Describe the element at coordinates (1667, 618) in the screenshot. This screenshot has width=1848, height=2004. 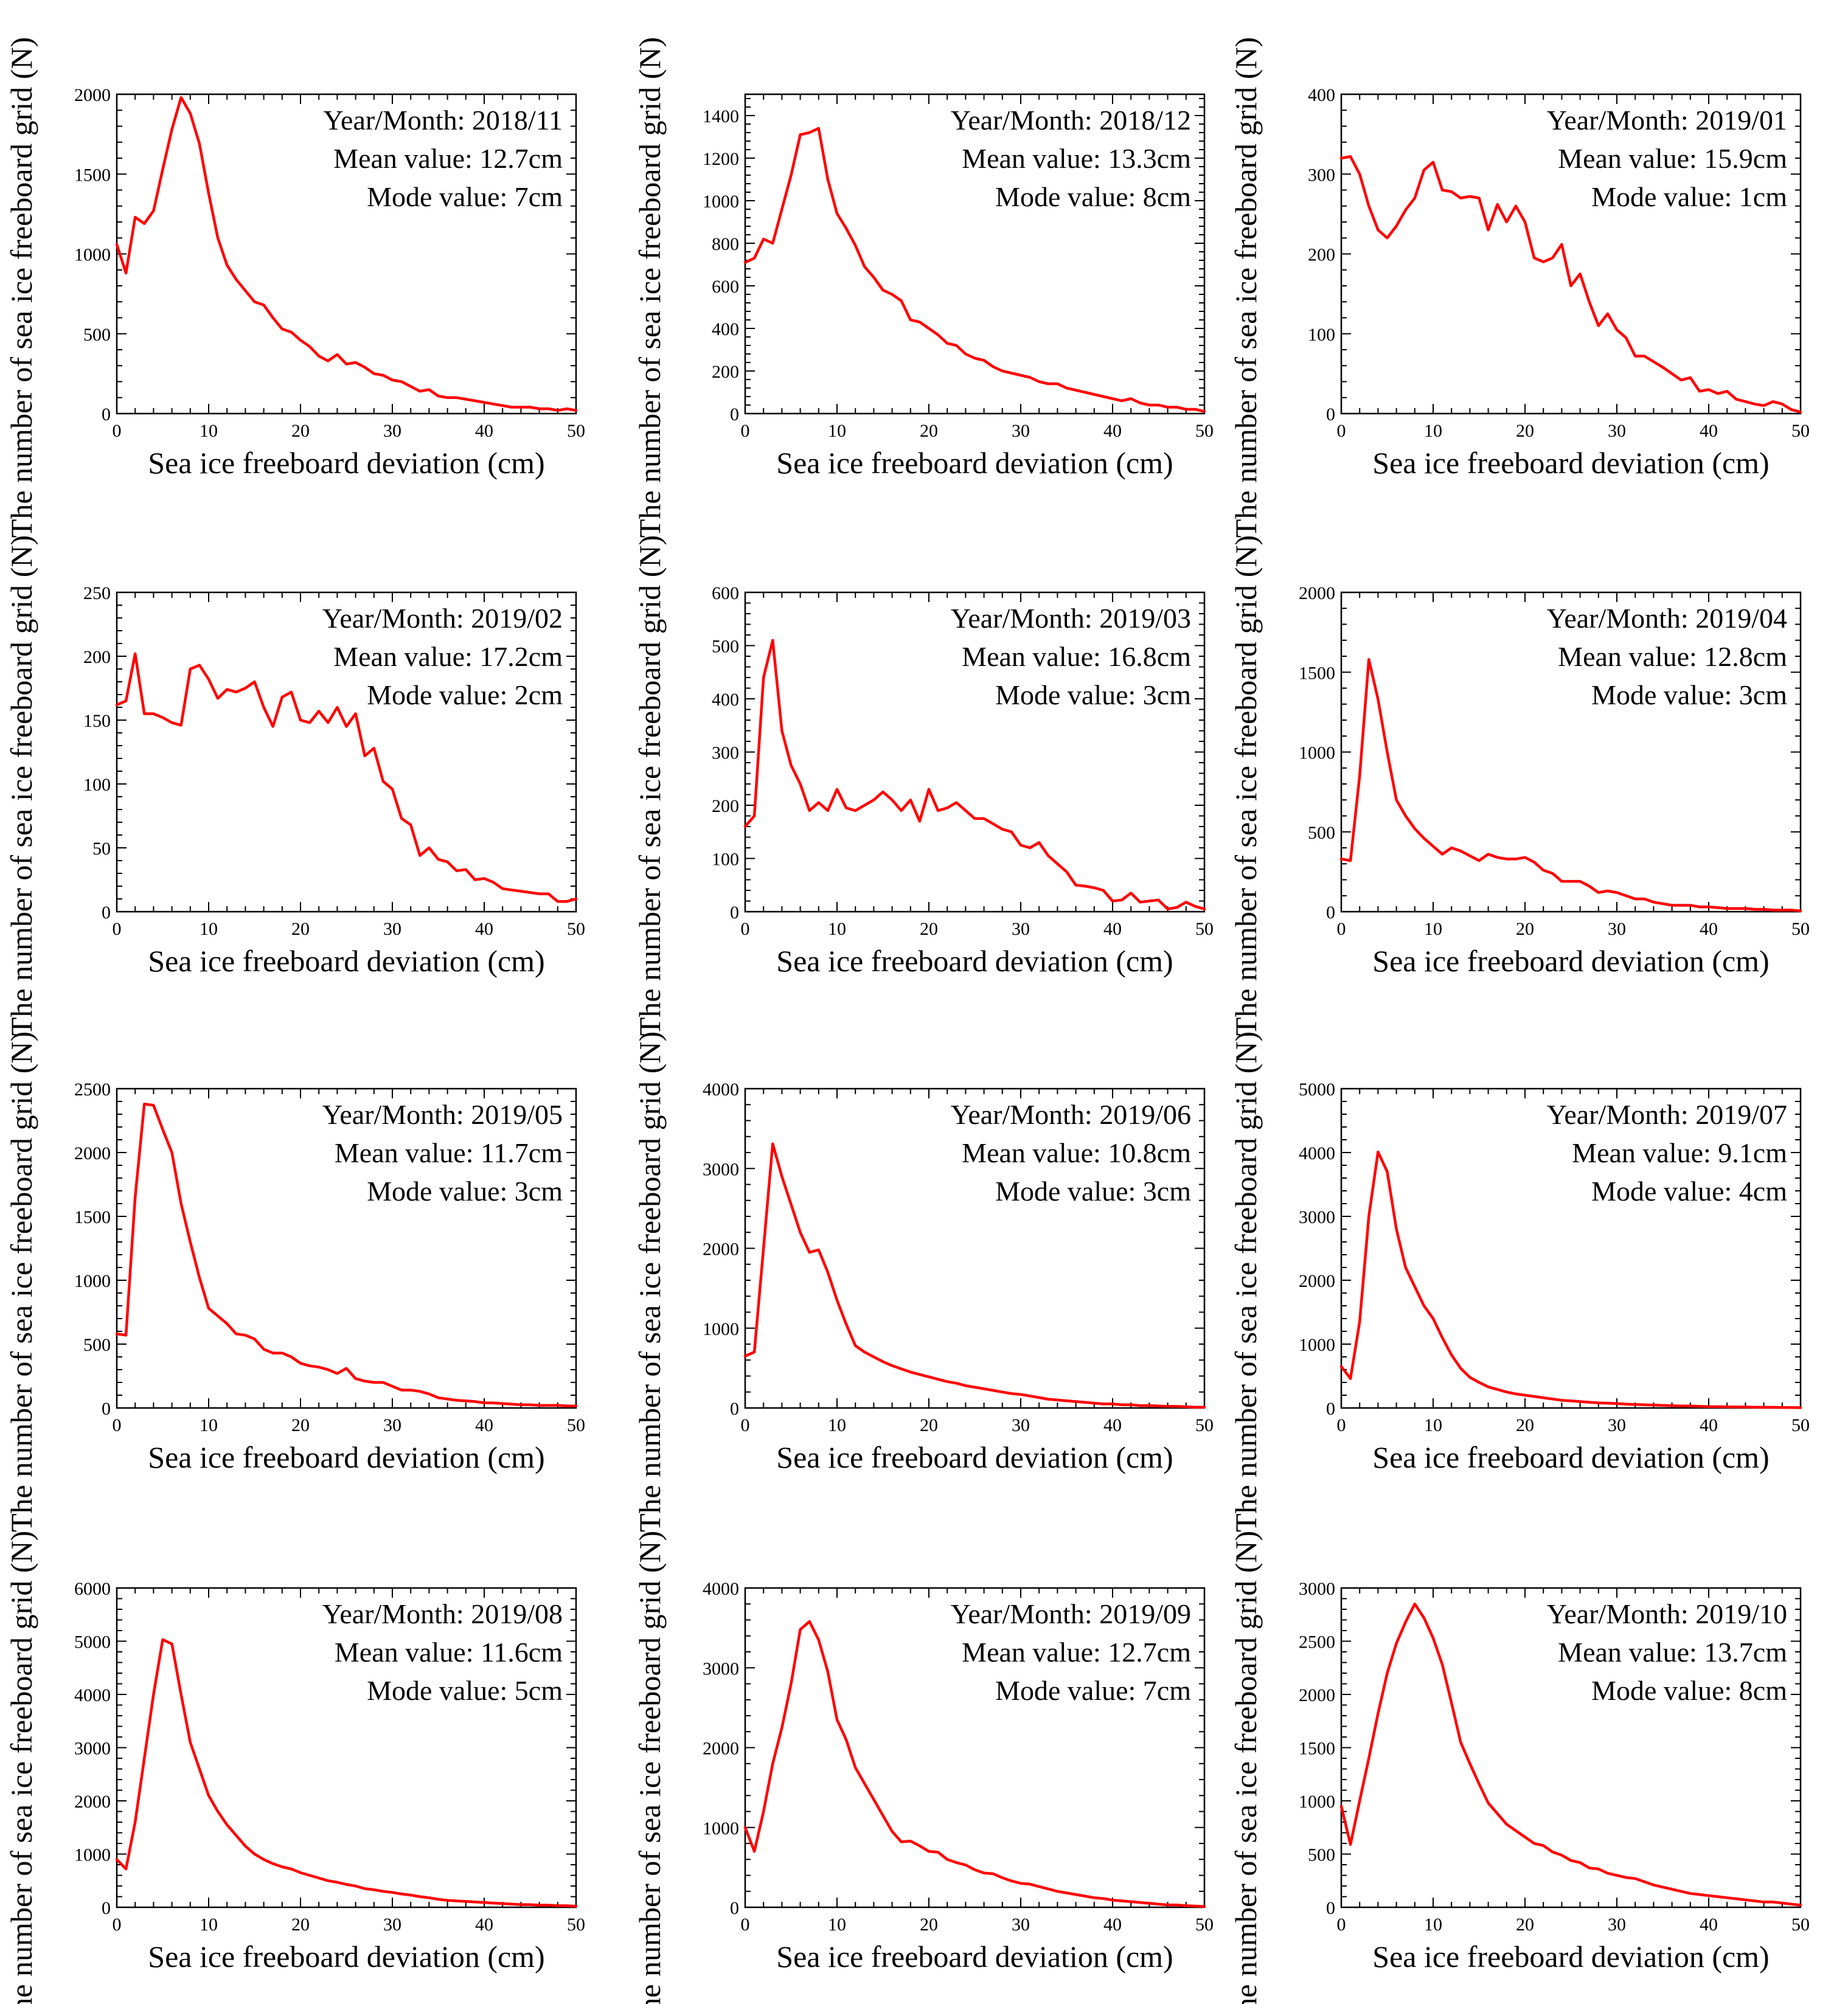
I see `annotation-text: Year/Month: 2019/04` at that location.